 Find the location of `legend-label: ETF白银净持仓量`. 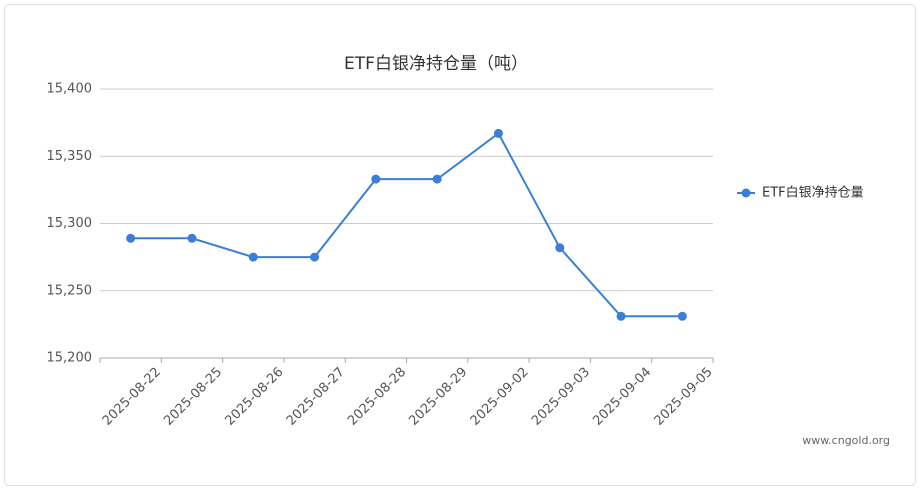

legend-label: ETF白银净持仓量 is located at coordinates (813, 193).